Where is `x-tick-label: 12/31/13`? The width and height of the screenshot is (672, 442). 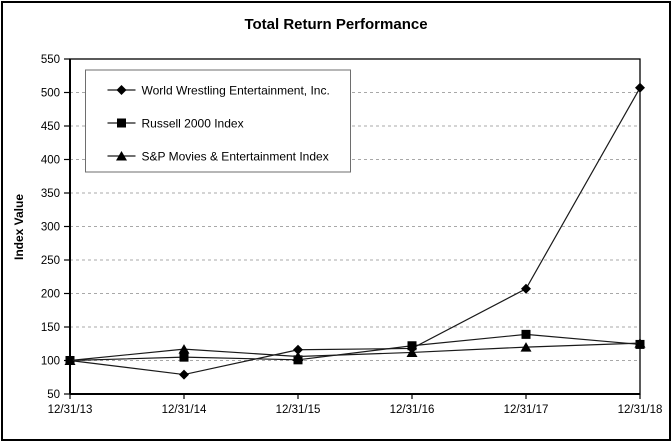 x-tick-label: 12/31/13 is located at coordinates (70, 410).